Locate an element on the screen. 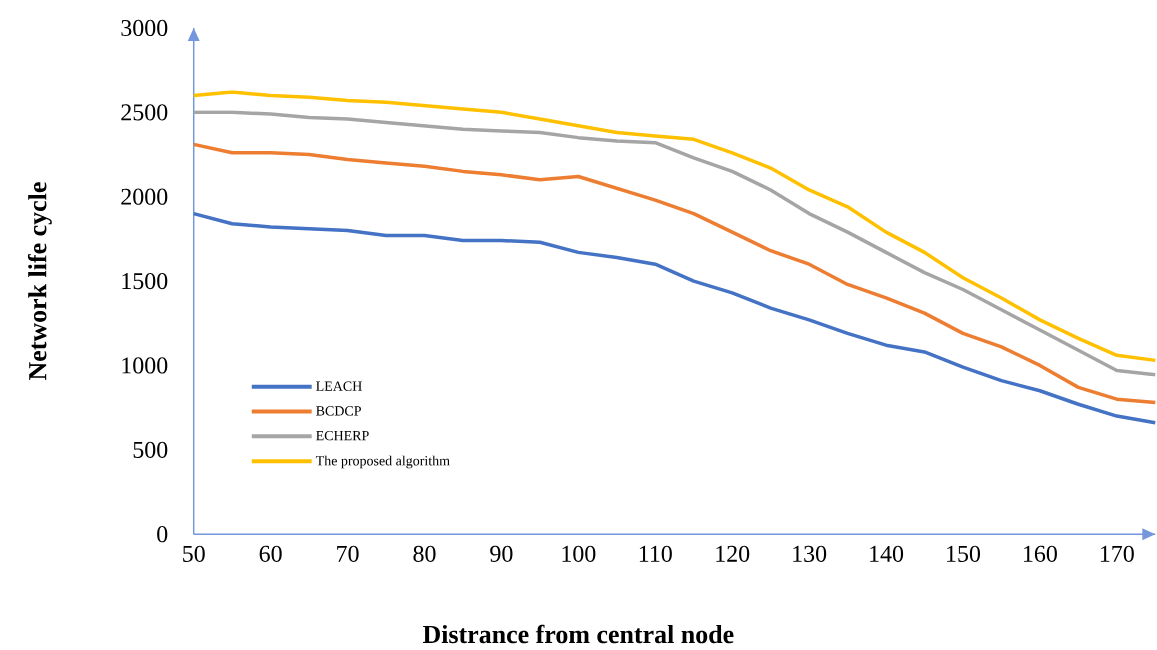  y-tick-label: 1500 is located at coordinates (145, 281).